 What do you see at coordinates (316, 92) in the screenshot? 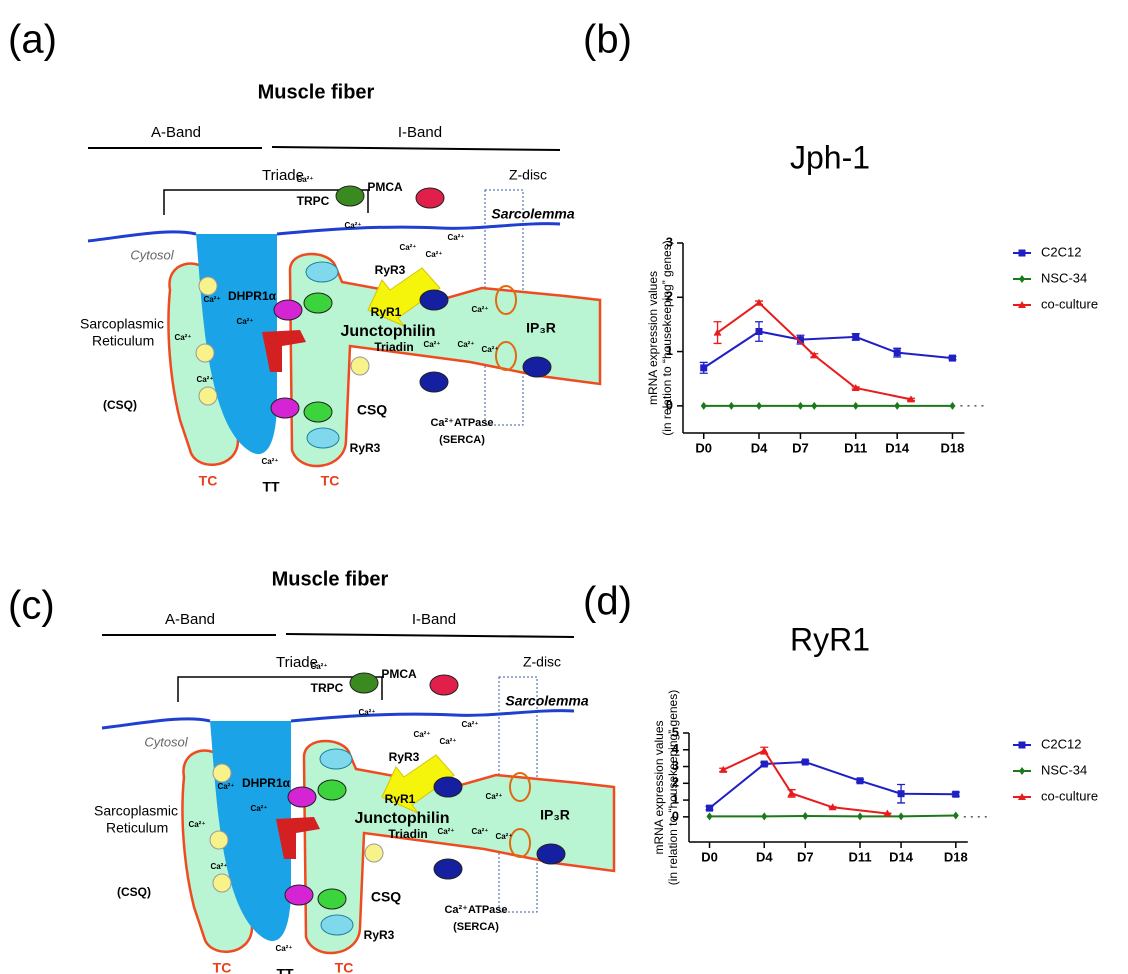
I see `diagram-label: Muscle fiber` at bounding box center [316, 92].